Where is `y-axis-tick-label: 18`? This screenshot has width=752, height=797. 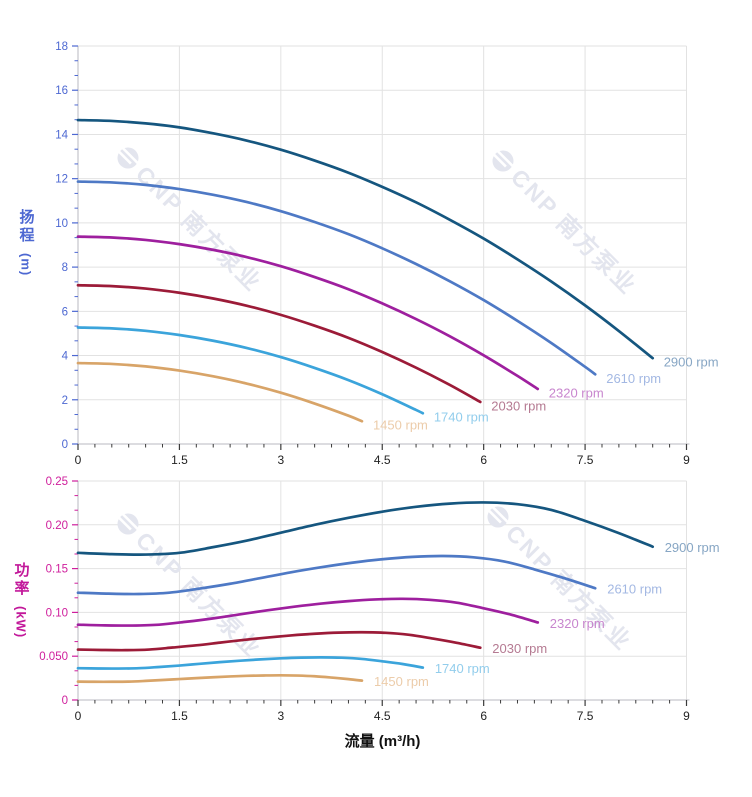
y-axis-tick-label: 18 is located at coordinates (61, 47).